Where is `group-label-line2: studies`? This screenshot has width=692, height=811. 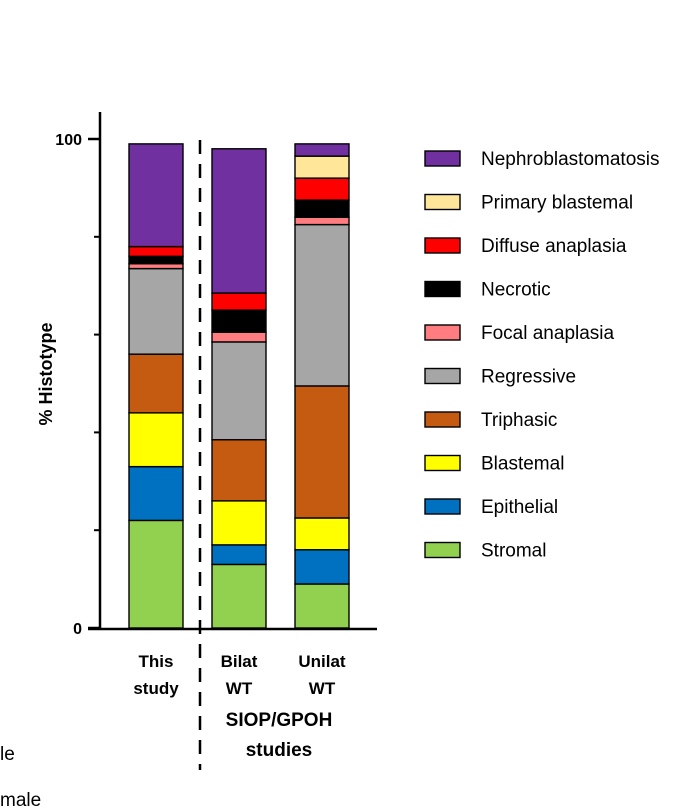 group-label-line2: studies is located at coordinates (279, 750).